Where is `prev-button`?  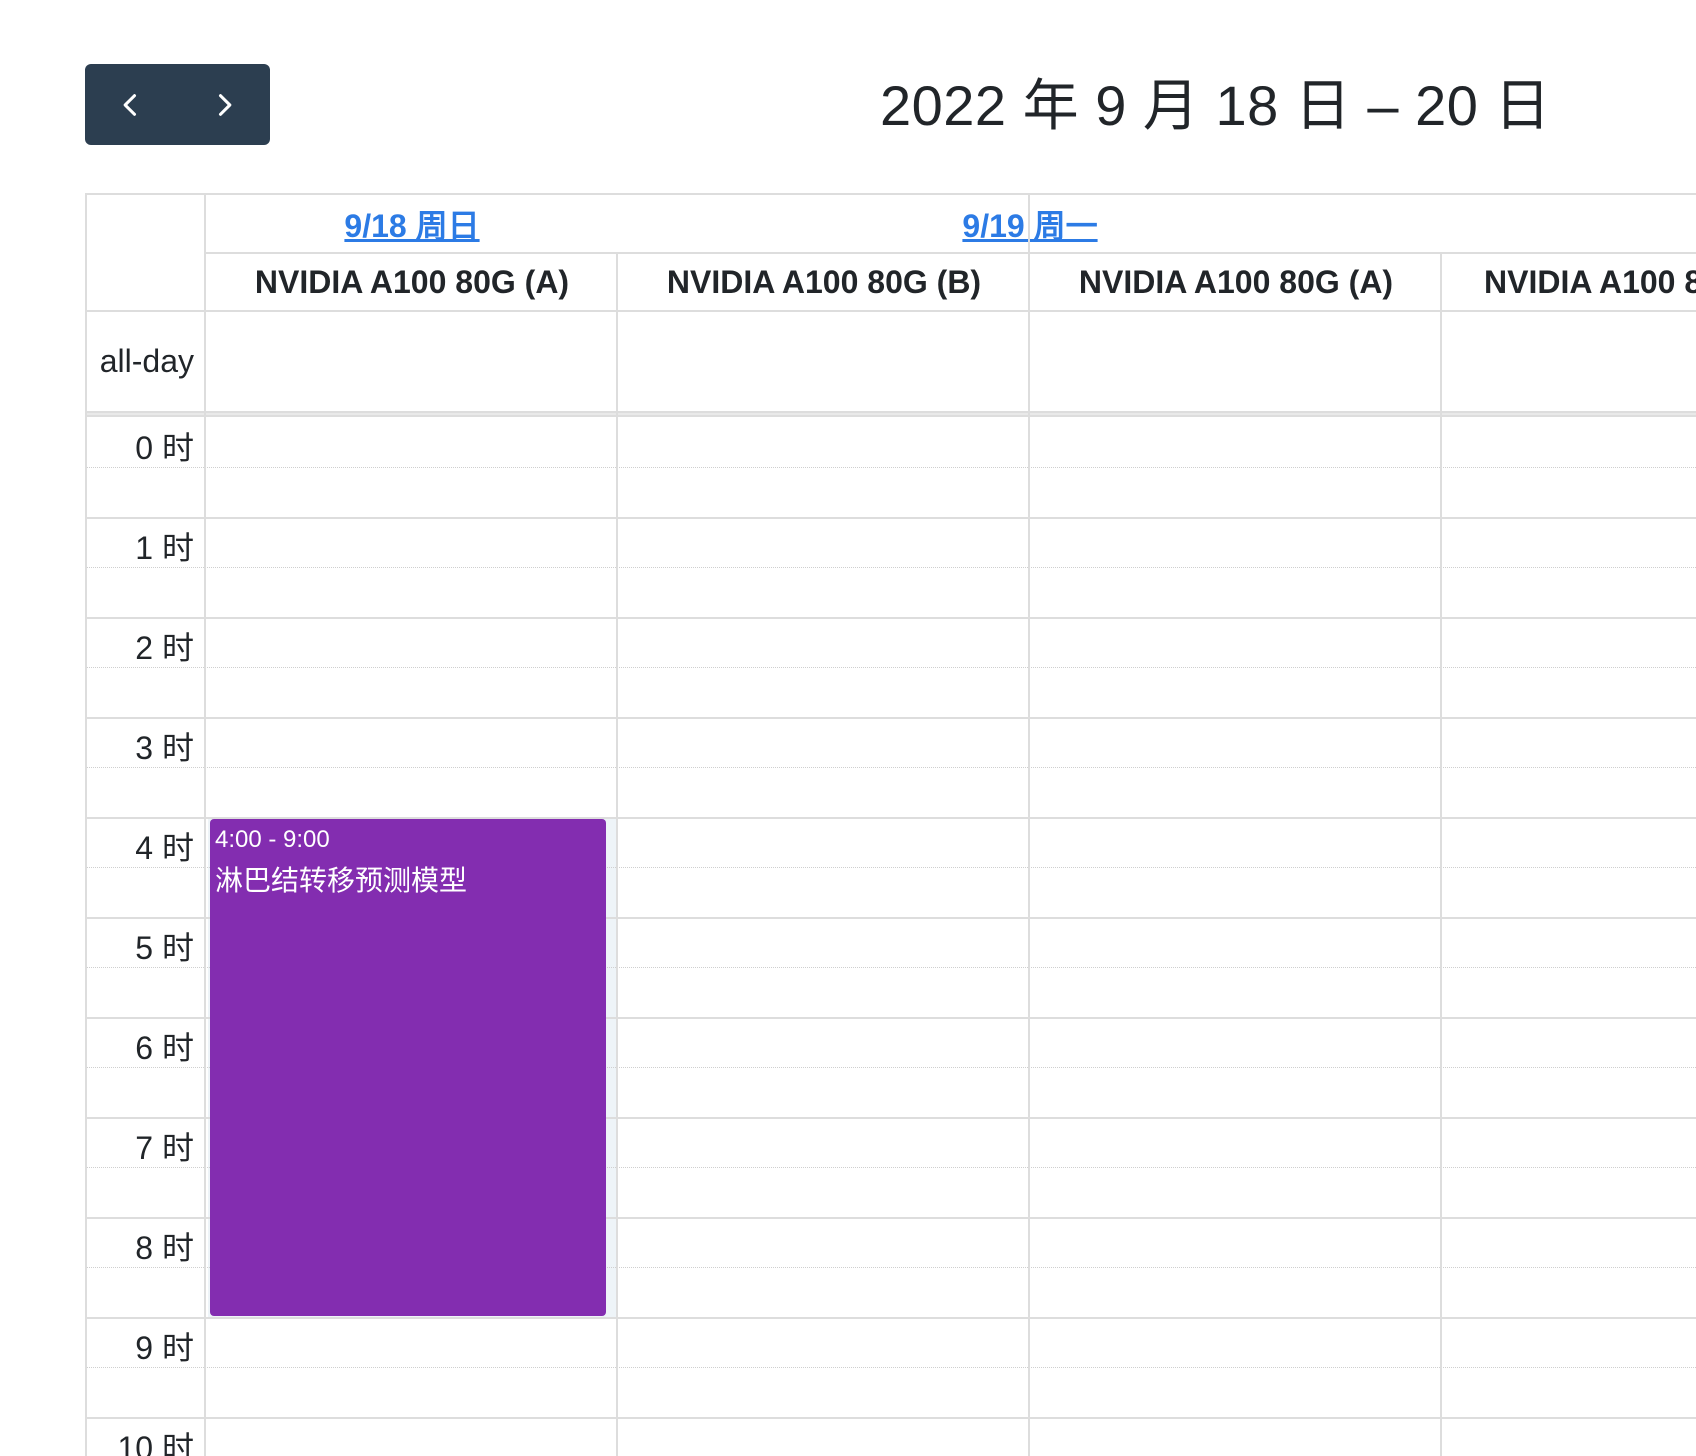 prev-button is located at coordinates (131, 104).